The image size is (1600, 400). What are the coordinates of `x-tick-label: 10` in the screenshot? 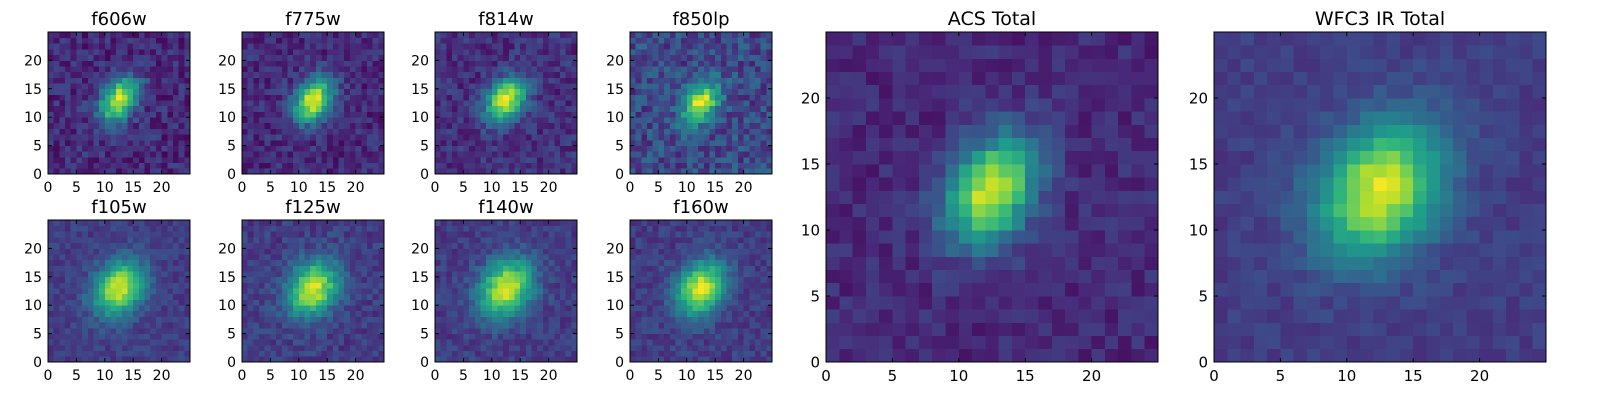 It's located at (492, 188).